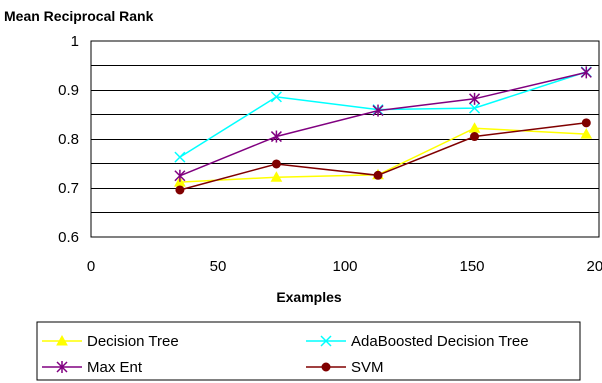 The width and height of the screenshot is (602, 383). I want to click on x-tick-label: 0, so click(91, 266).